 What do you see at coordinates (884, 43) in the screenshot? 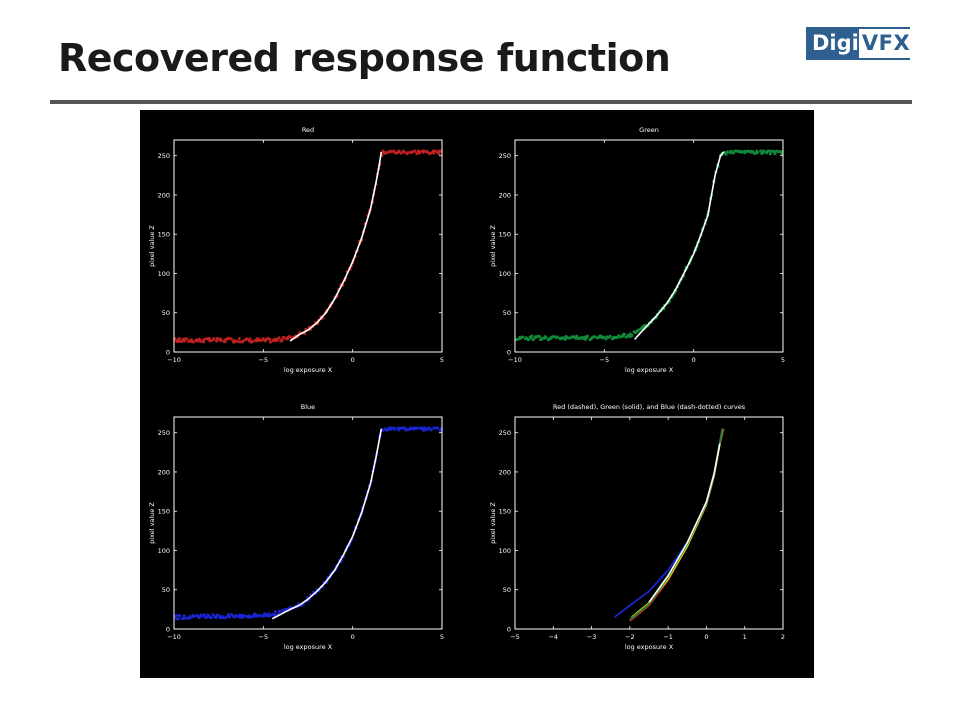
I see `logo-text-right: VFX` at bounding box center [884, 43].